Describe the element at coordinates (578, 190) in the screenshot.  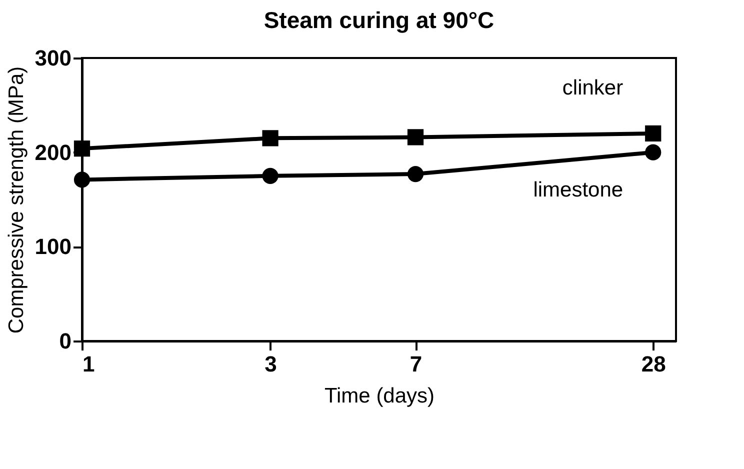
I see `series-label: limestone` at that location.